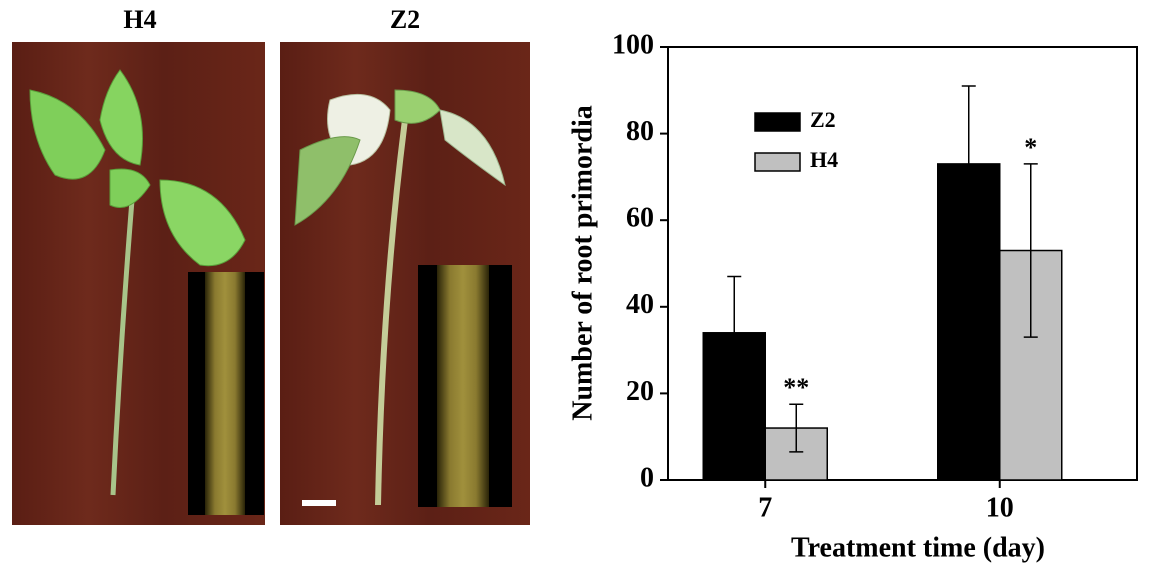 The width and height of the screenshot is (1169, 578). What do you see at coordinates (796, 387) in the screenshot?
I see `significance-label: **` at bounding box center [796, 387].